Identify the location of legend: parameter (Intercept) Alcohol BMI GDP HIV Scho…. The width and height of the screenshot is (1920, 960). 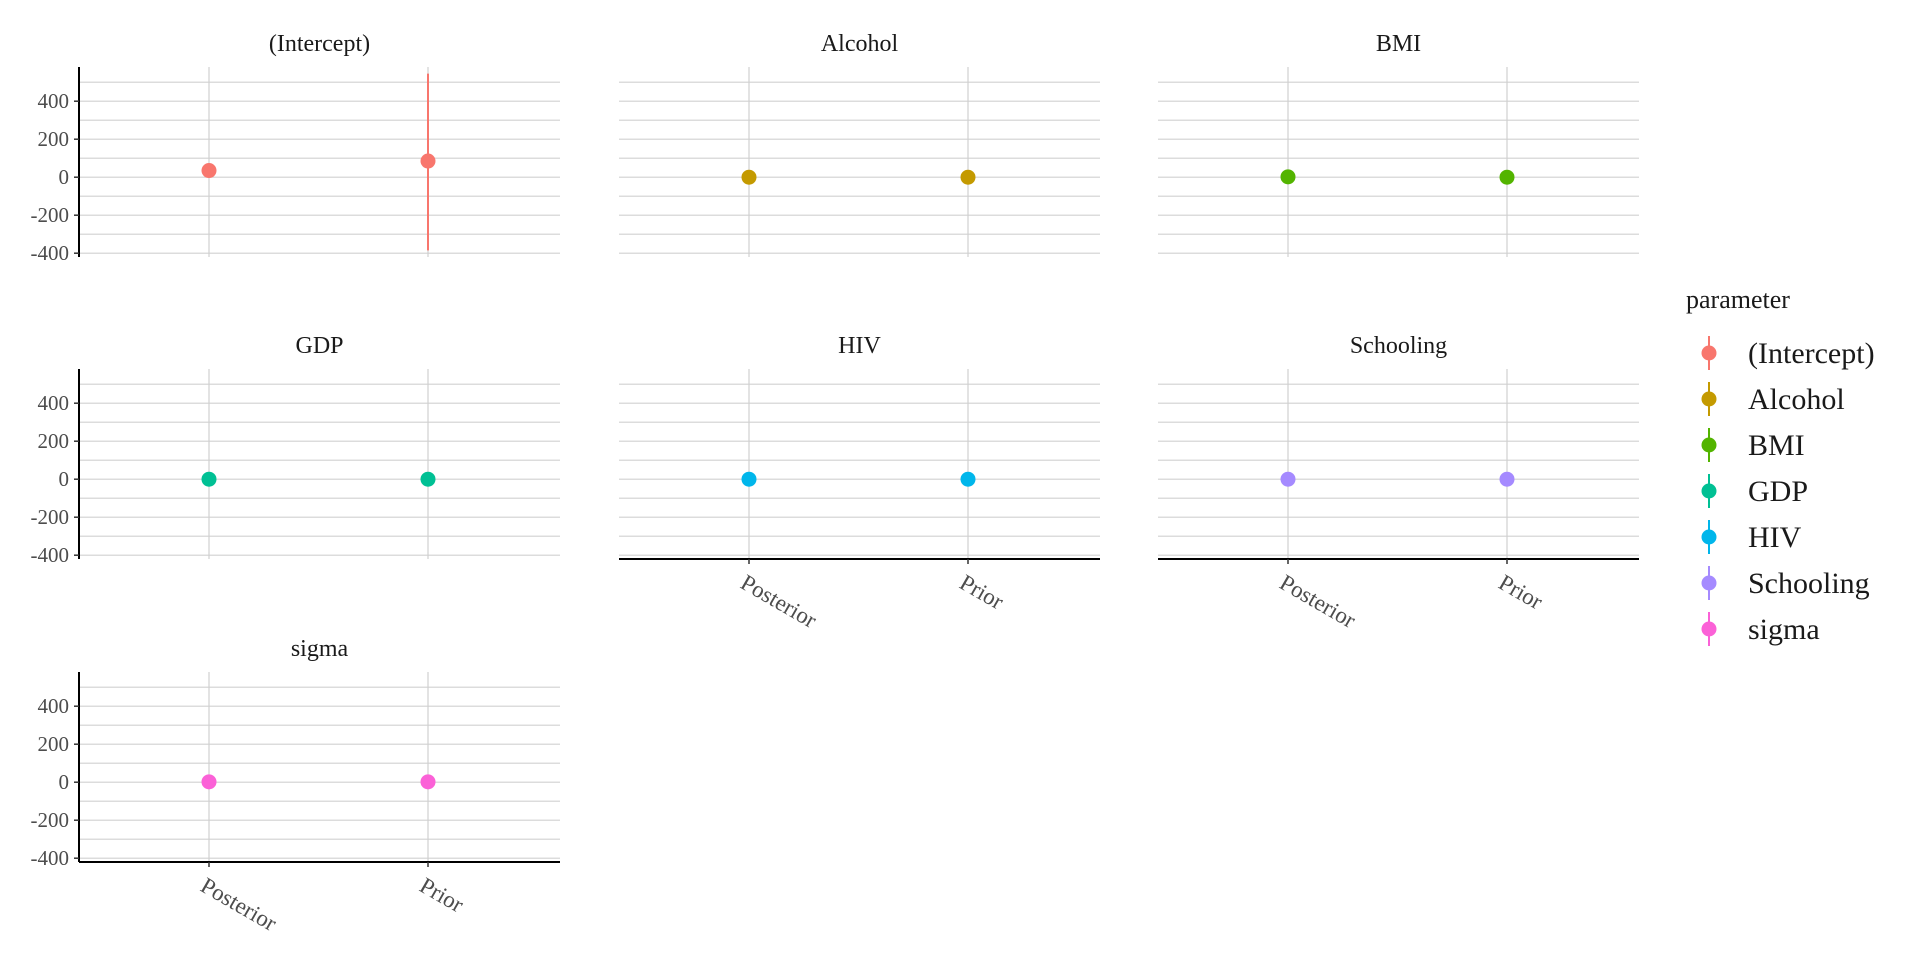
(1780, 465).